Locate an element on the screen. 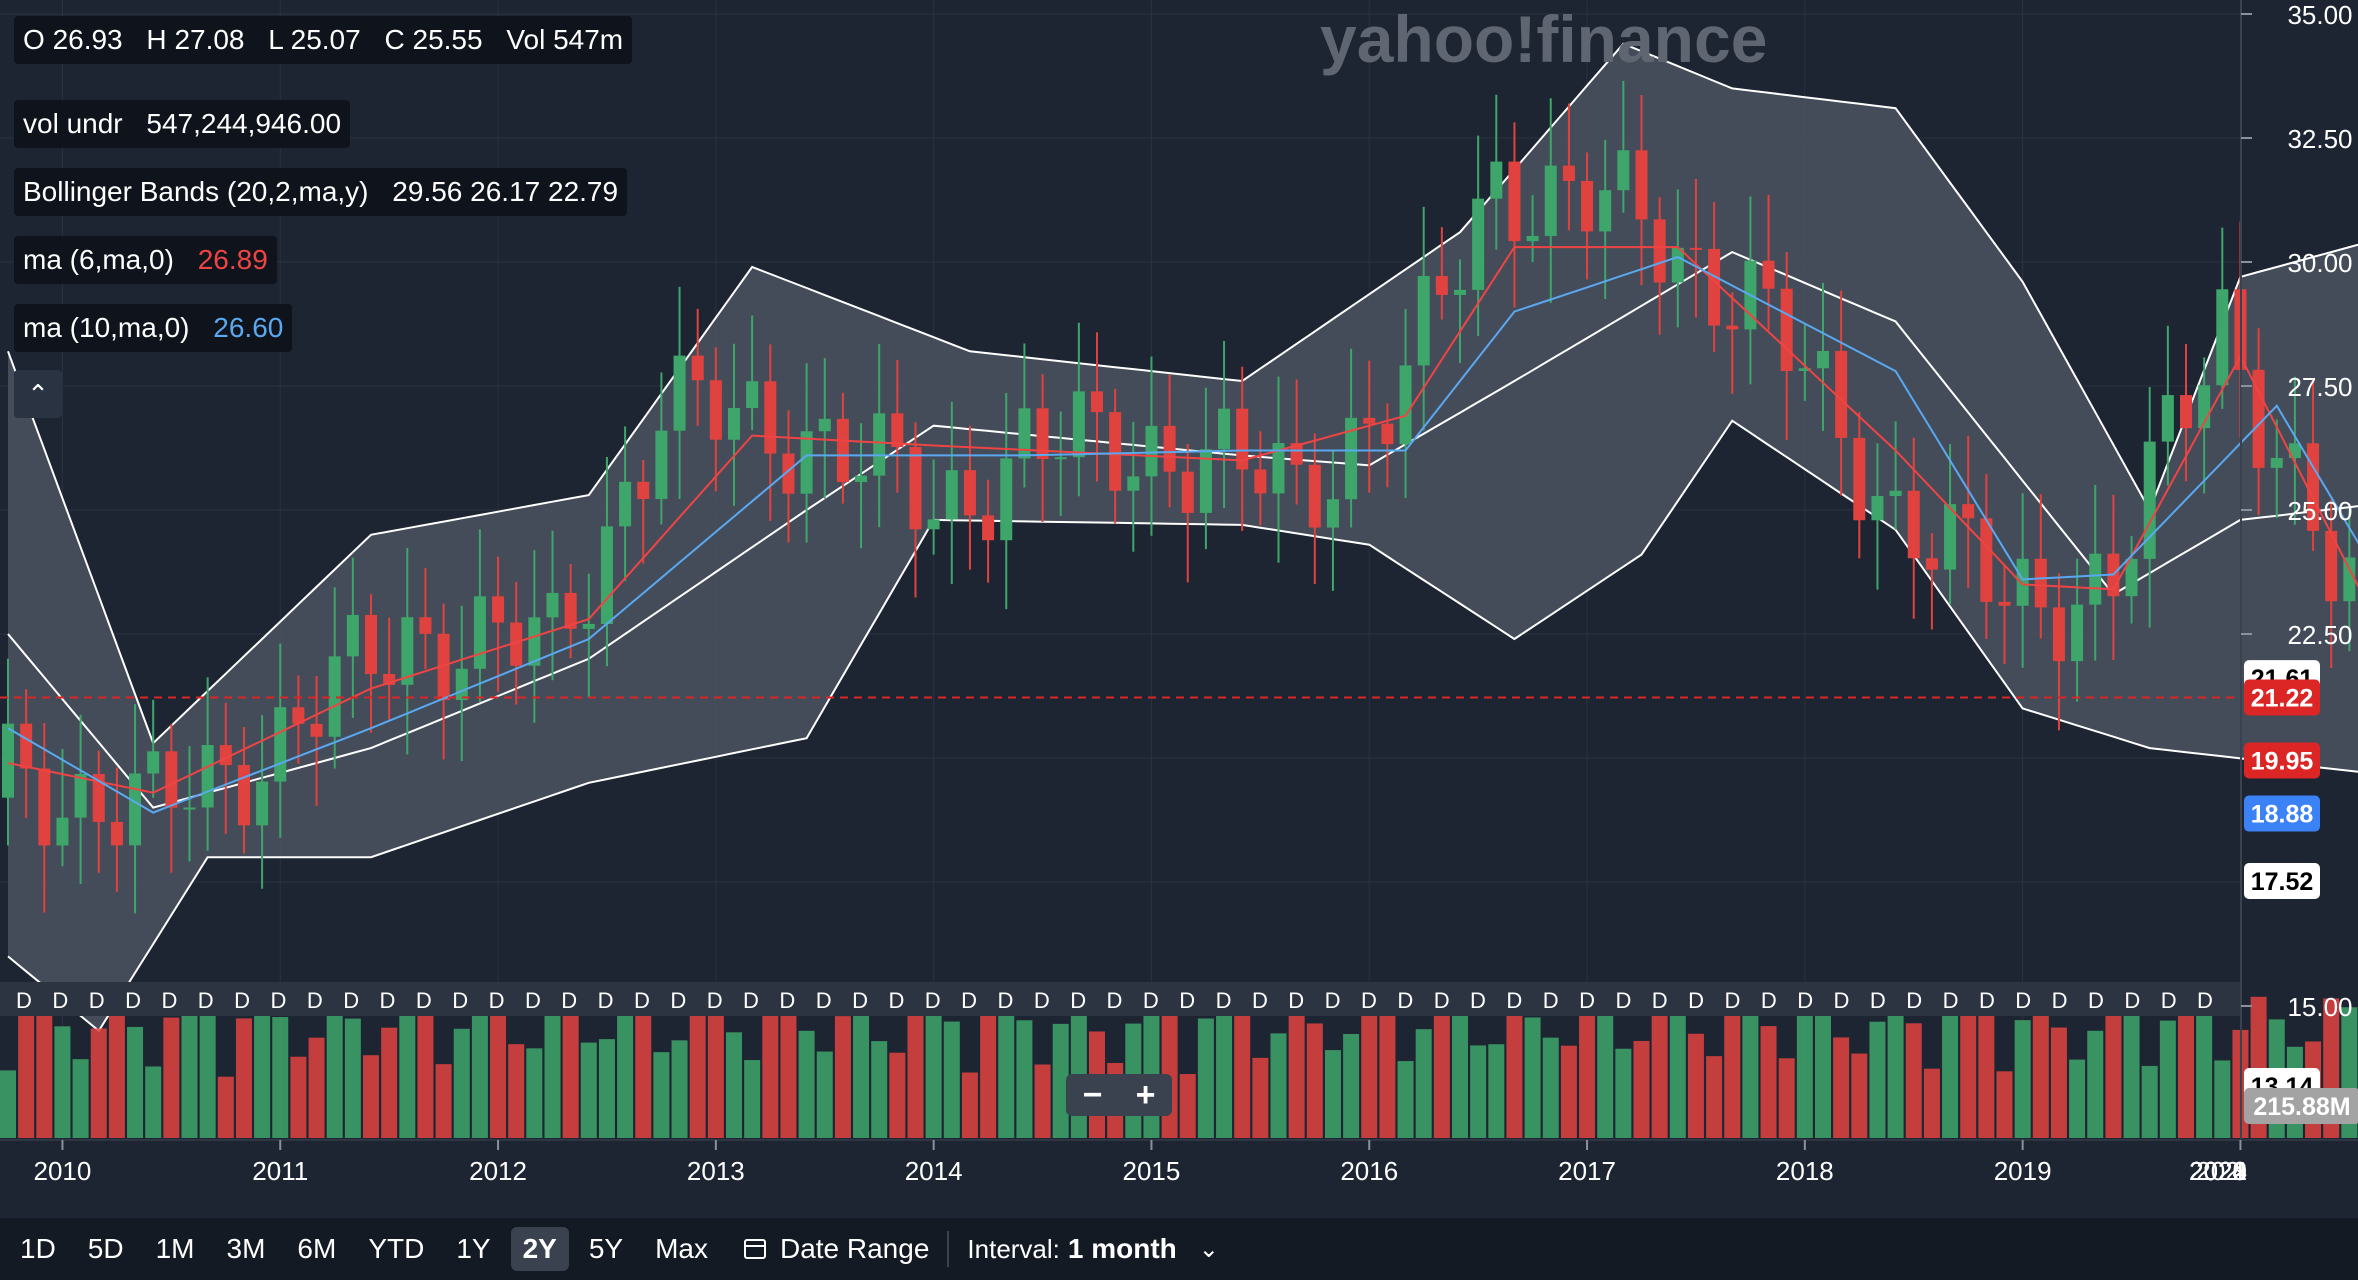 This screenshot has width=2358, height=1280. zoom-out-button: − is located at coordinates (1092, 1095).